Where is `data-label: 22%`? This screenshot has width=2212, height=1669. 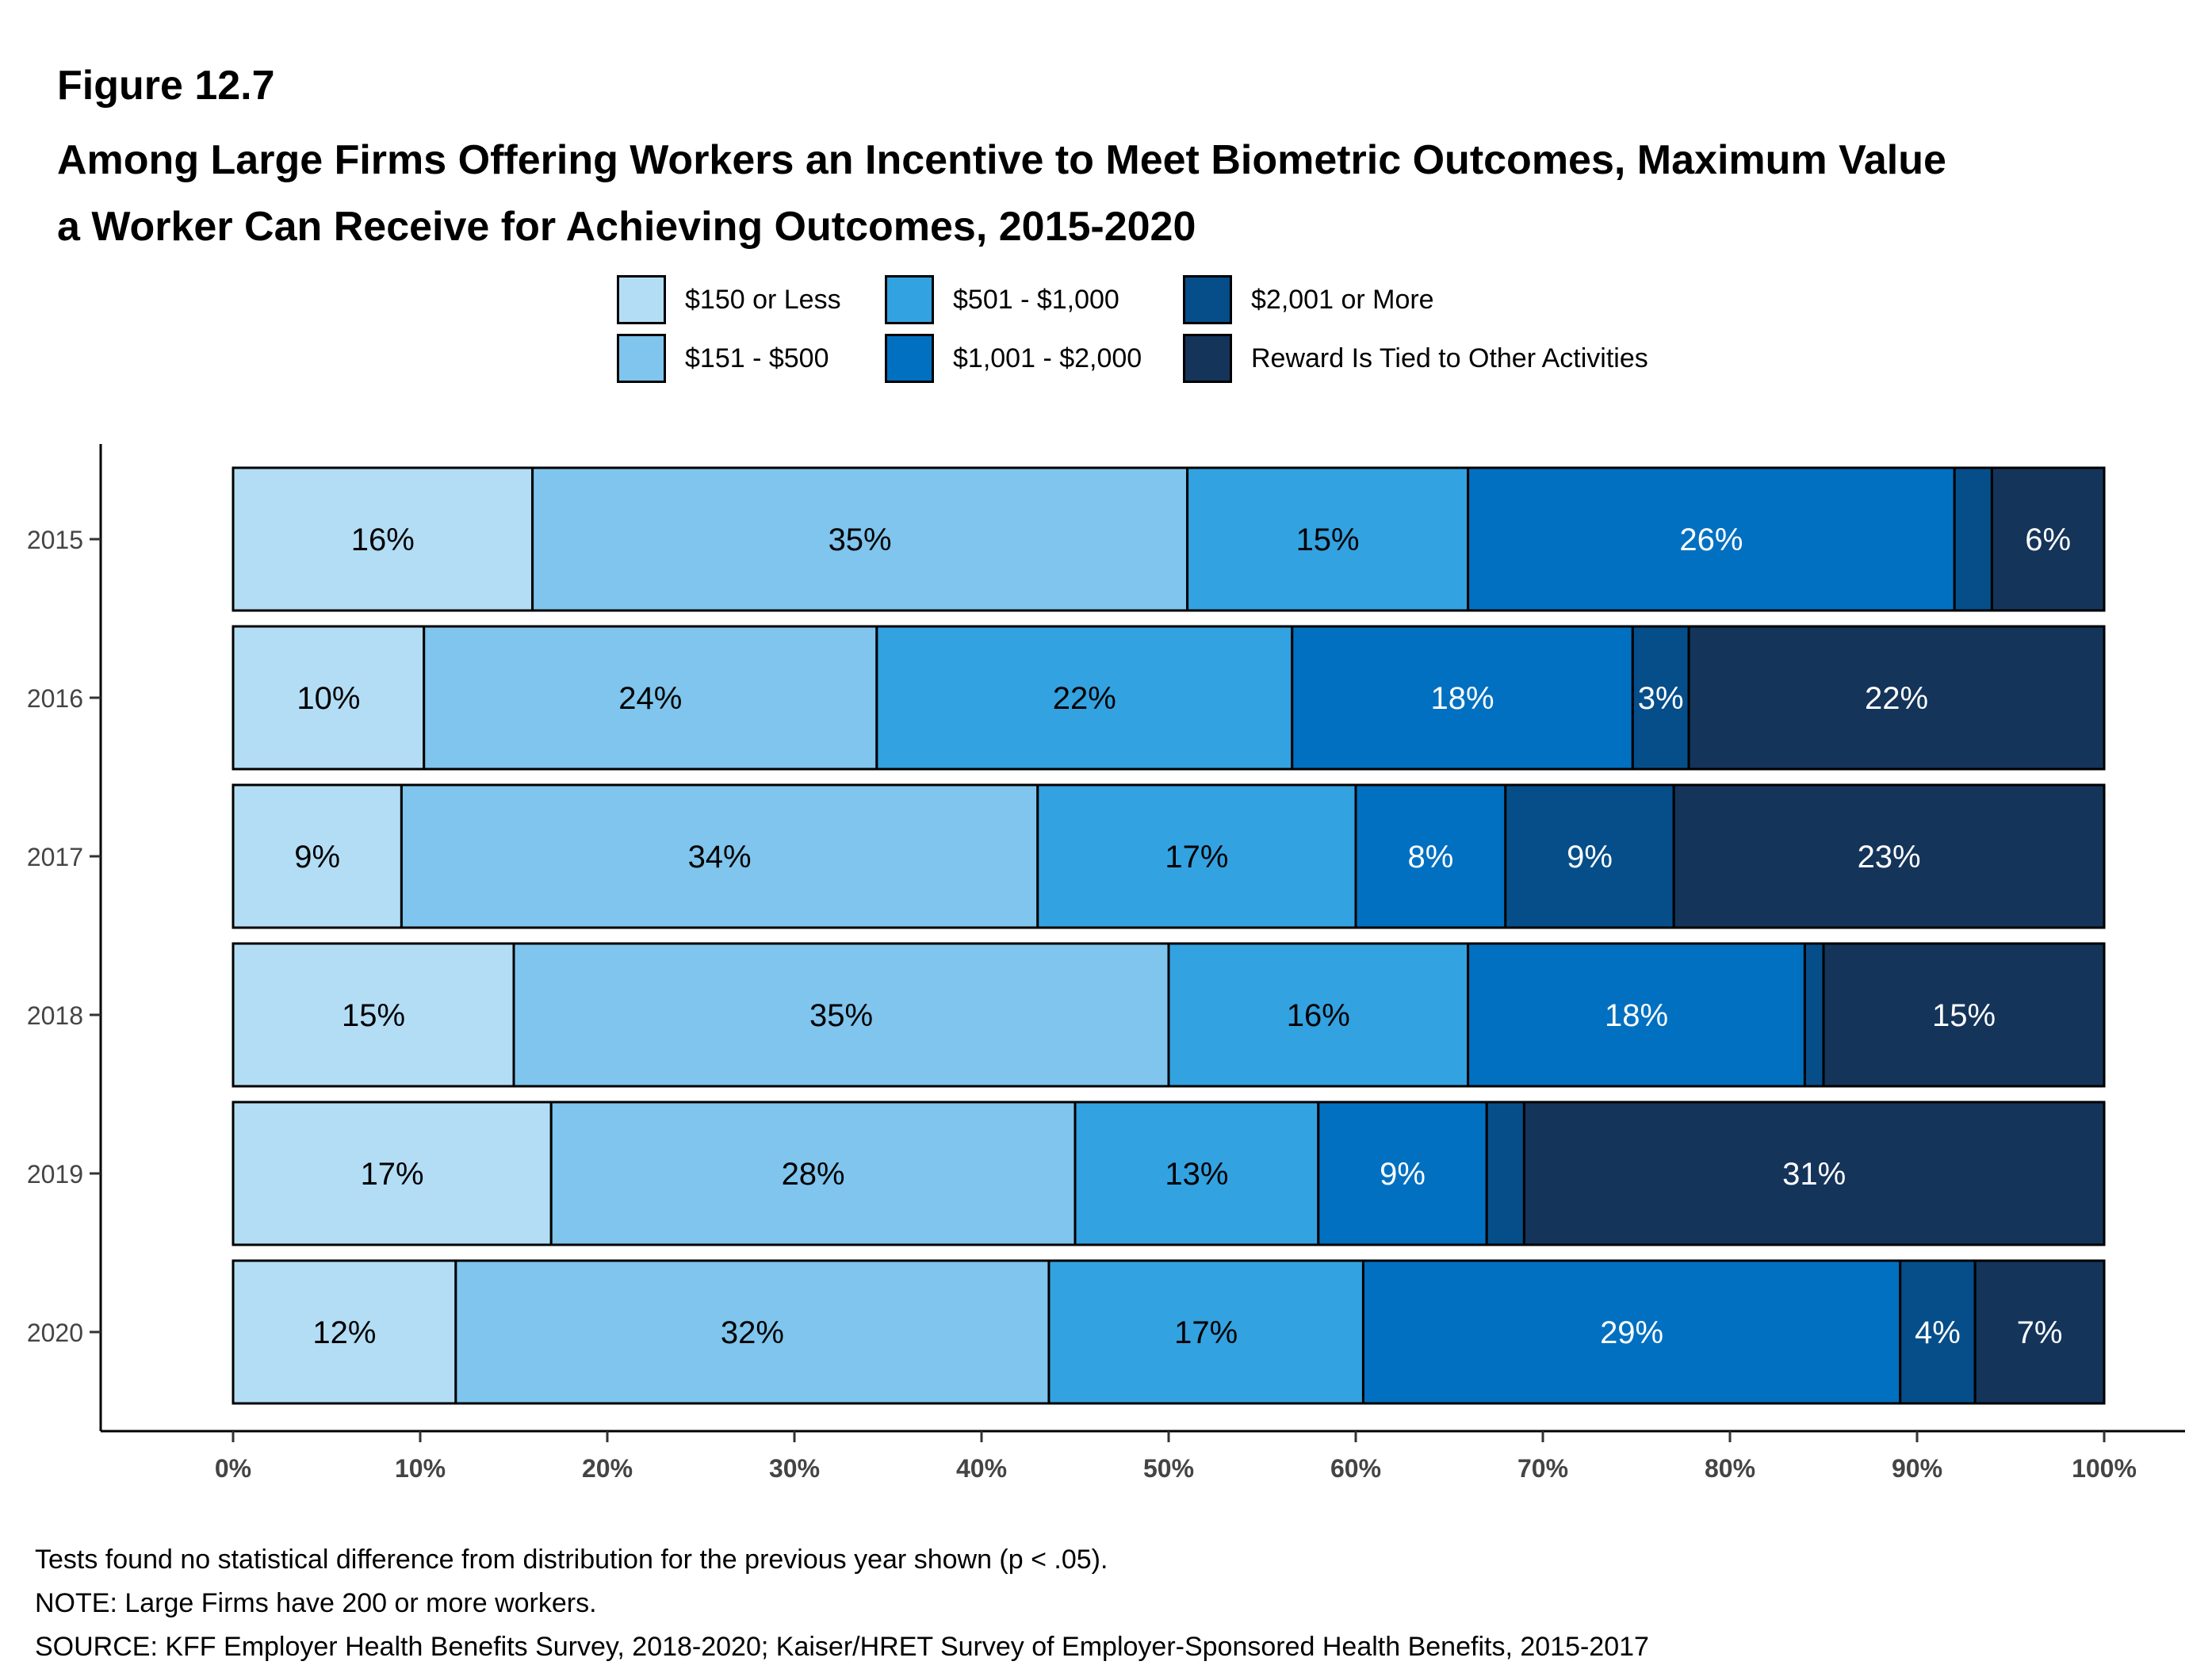
data-label: 22% is located at coordinates (1897, 698).